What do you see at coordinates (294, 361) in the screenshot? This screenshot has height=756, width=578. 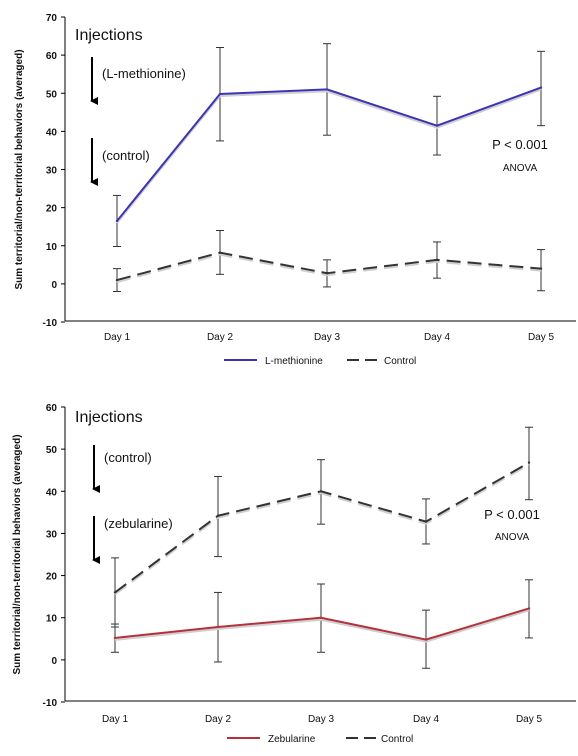 I see `legend-label: L-methionine` at bounding box center [294, 361].